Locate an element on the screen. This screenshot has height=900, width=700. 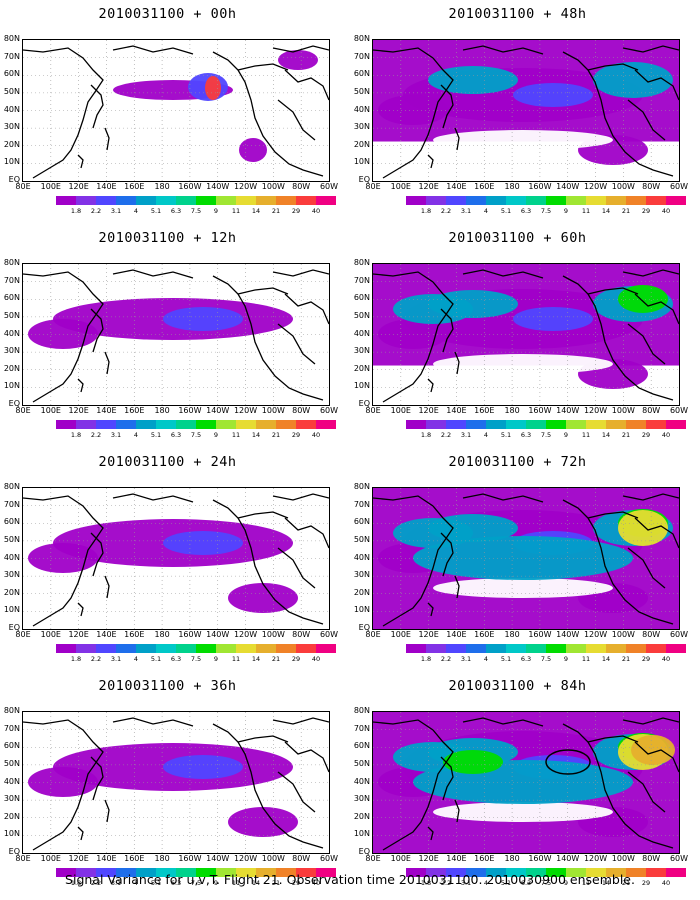
lon-tick-label: 100W is located at coordinates (273, 186).